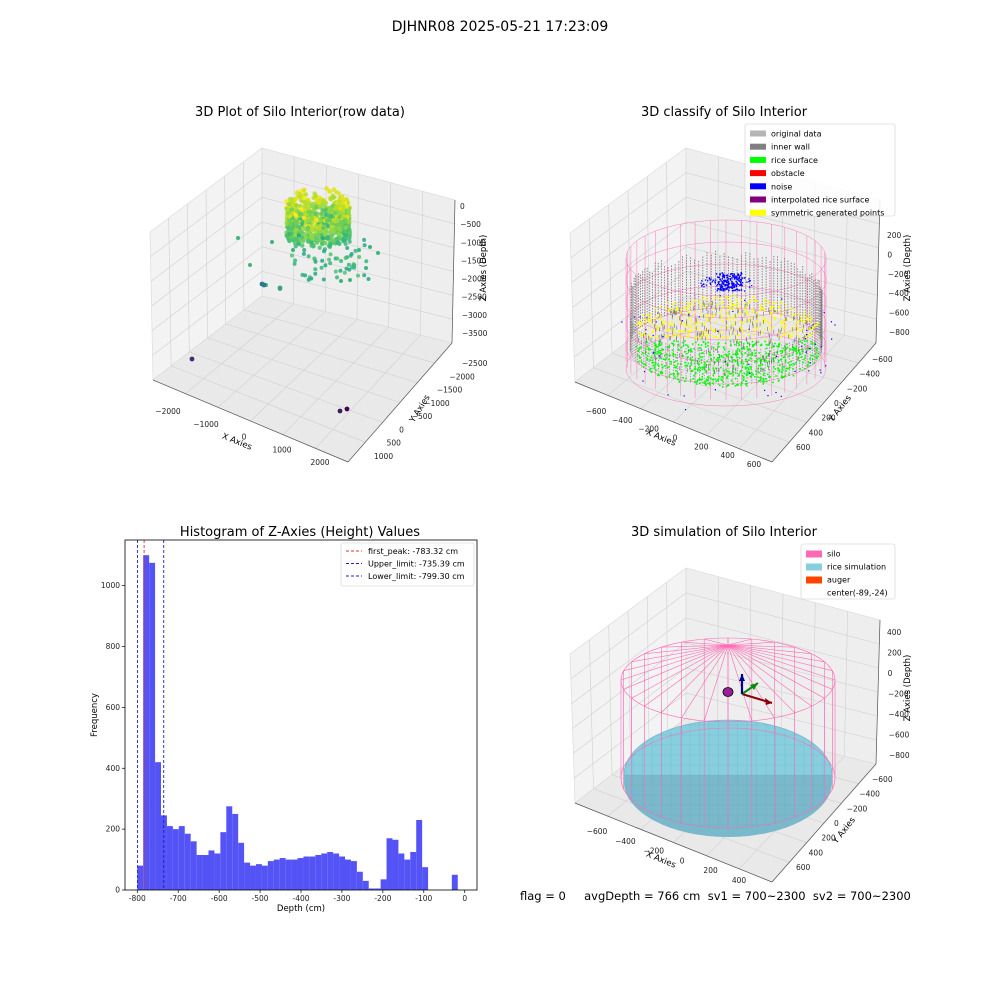 The image size is (1000, 1000). I want to click on histogram-ylabel: Frequency, so click(95, 715).